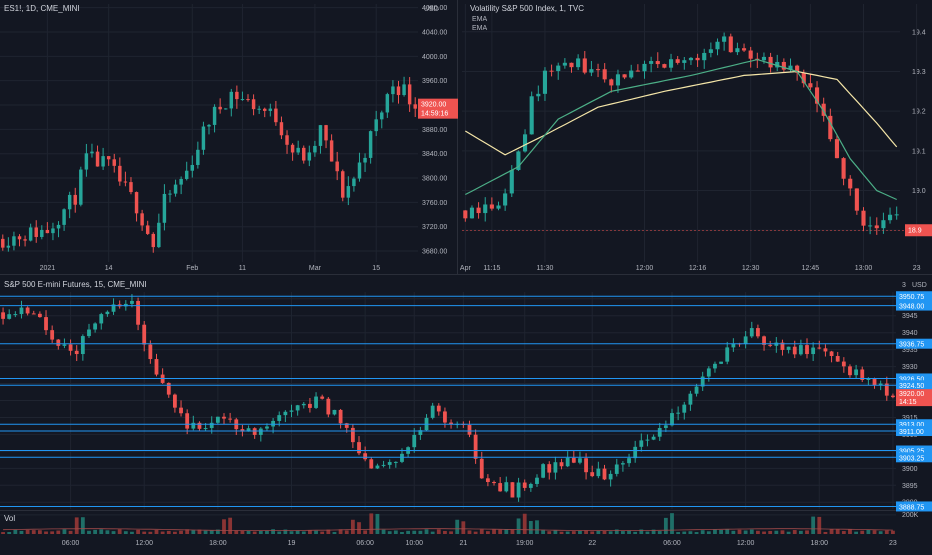 This screenshot has width=932, height=555. What do you see at coordinates (491, 268) in the screenshot?
I see `x-tick-label: 11:15` at bounding box center [491, 268].